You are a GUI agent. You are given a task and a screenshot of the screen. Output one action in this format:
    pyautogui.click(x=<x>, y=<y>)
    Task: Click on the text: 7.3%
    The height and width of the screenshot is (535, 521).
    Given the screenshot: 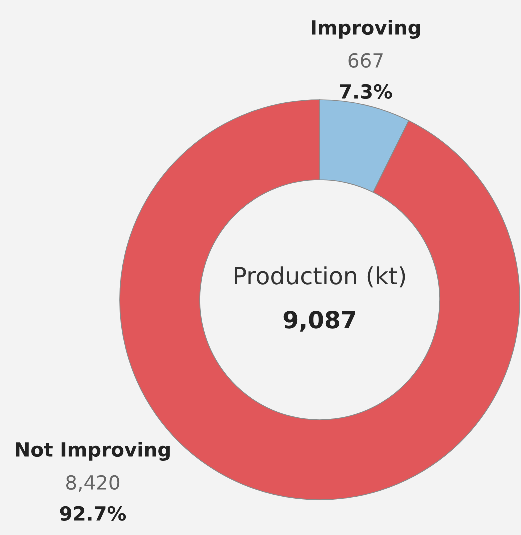 What is the action you would take?
    pyautogui.click(x=366, y=92)
    